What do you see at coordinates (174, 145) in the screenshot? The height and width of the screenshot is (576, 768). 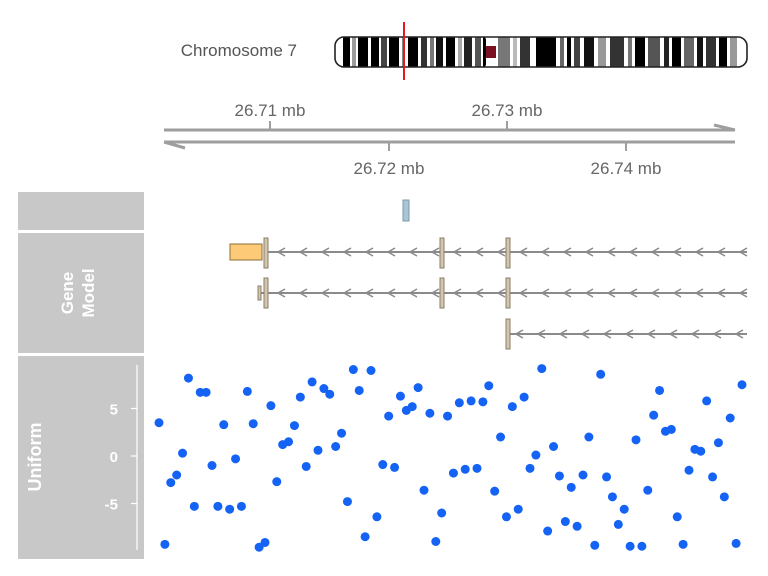 I see `axis-arrow-left` at bounding box center [174, 145].